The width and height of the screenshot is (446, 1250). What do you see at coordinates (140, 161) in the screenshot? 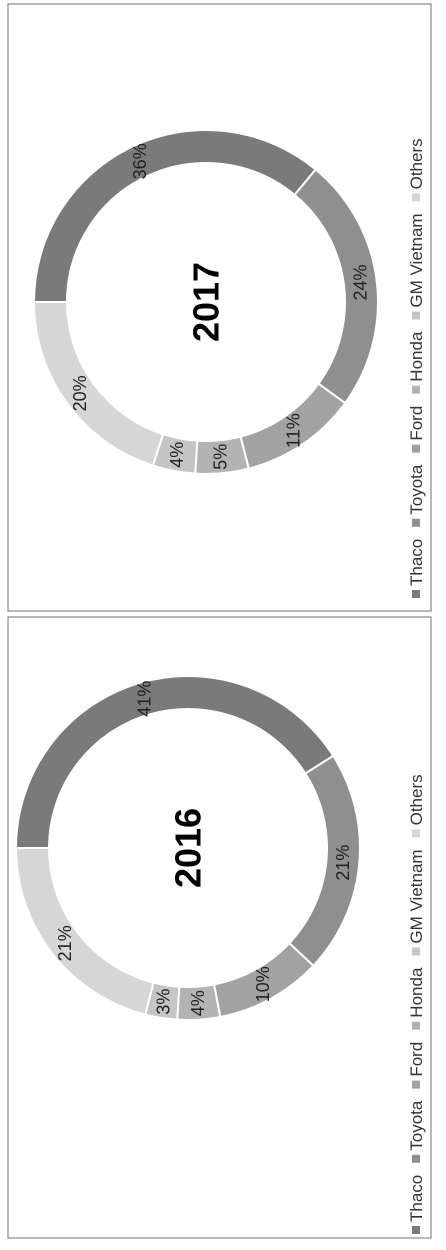
I see `data-label-thaco: 36%` at bounding box center [140, 161].